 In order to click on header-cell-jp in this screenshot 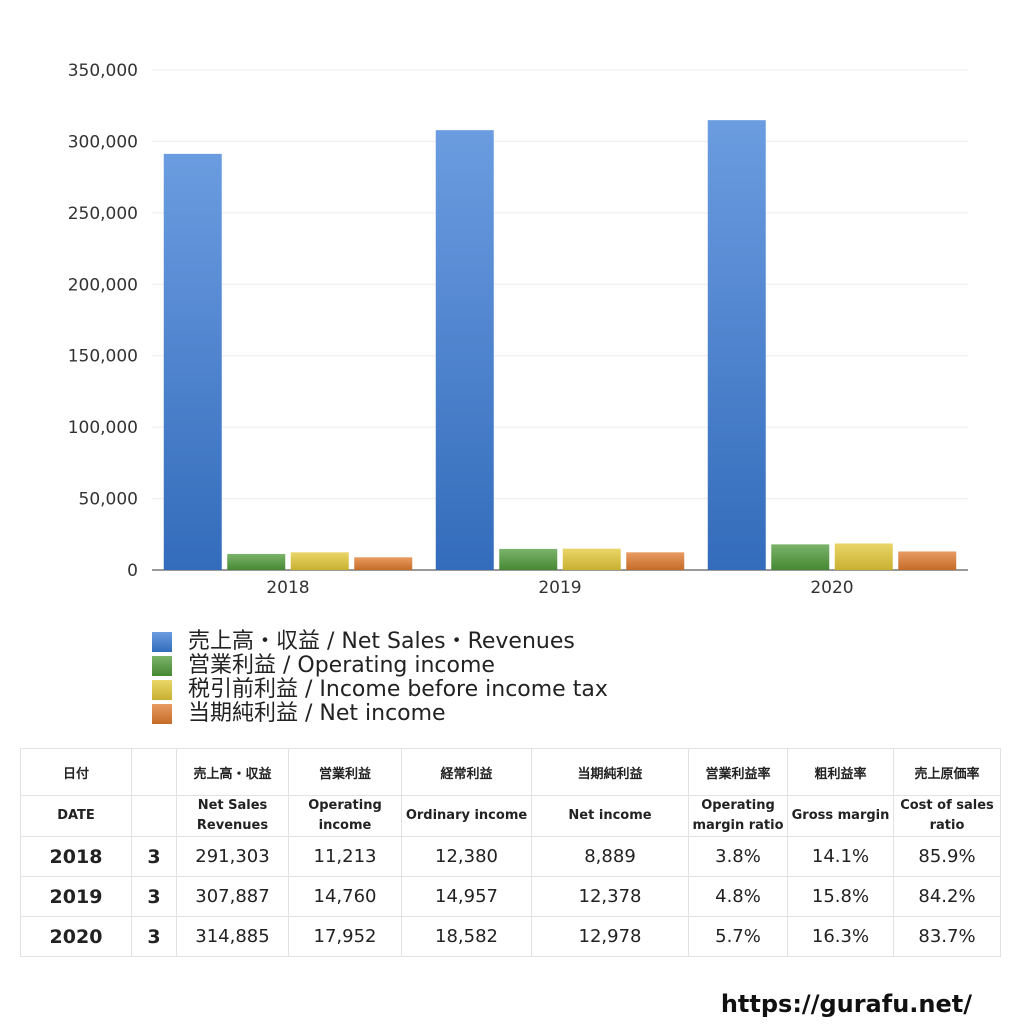, I will do `click(154, 772)`.